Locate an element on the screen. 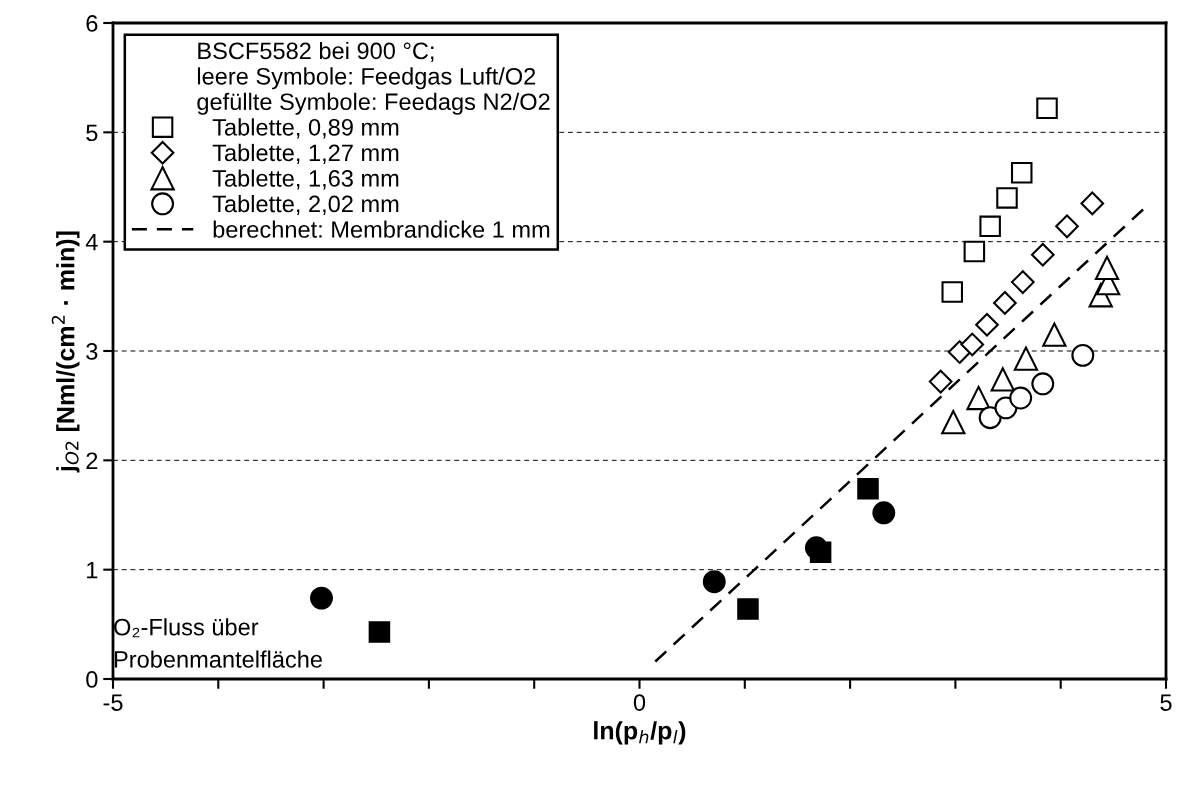 The height and width of the screenshot is (785, 1183). y-tick-label: 4 is located at coordinates (91, 242).